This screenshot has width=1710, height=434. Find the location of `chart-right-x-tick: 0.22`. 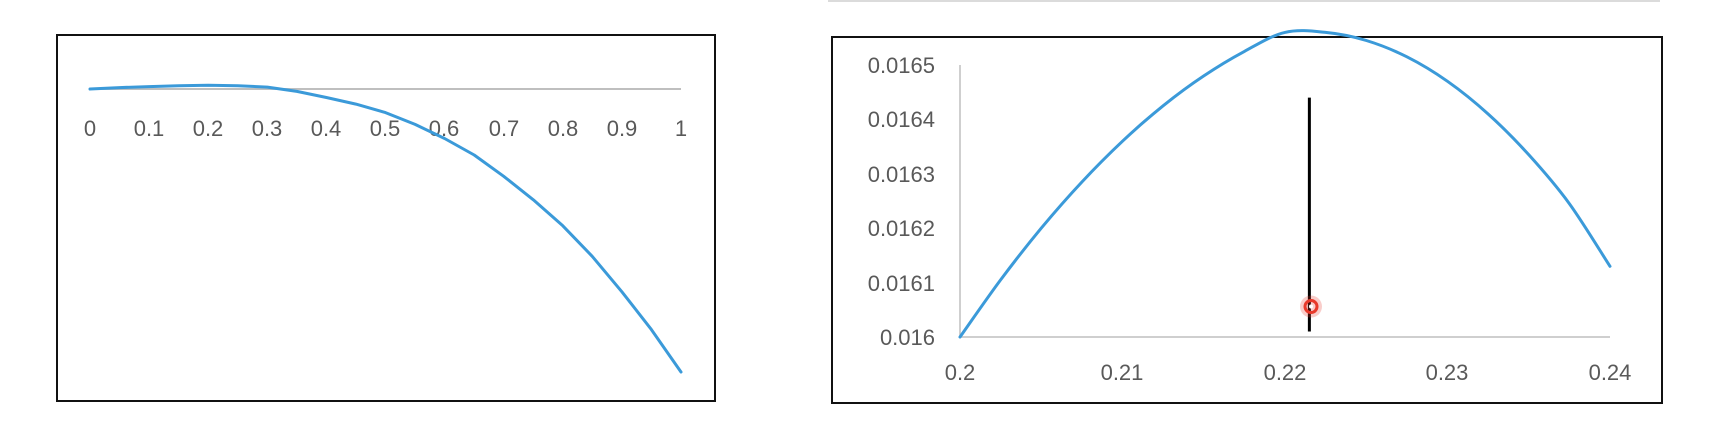

chart-right-x-tick: 0.22 is located at coordinates (1285, 372).